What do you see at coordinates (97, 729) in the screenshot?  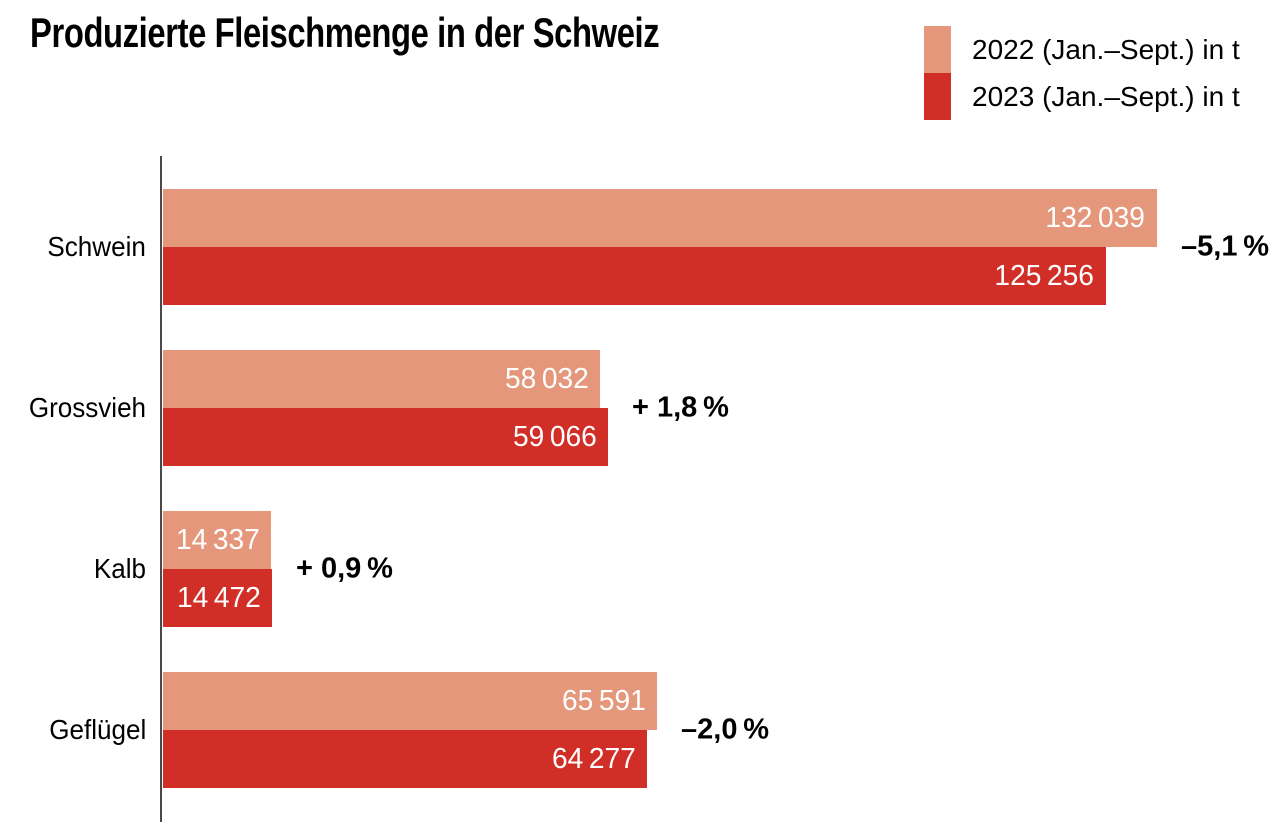 I see `category-label-text: Geflügel` at bounding box center [97, 729].